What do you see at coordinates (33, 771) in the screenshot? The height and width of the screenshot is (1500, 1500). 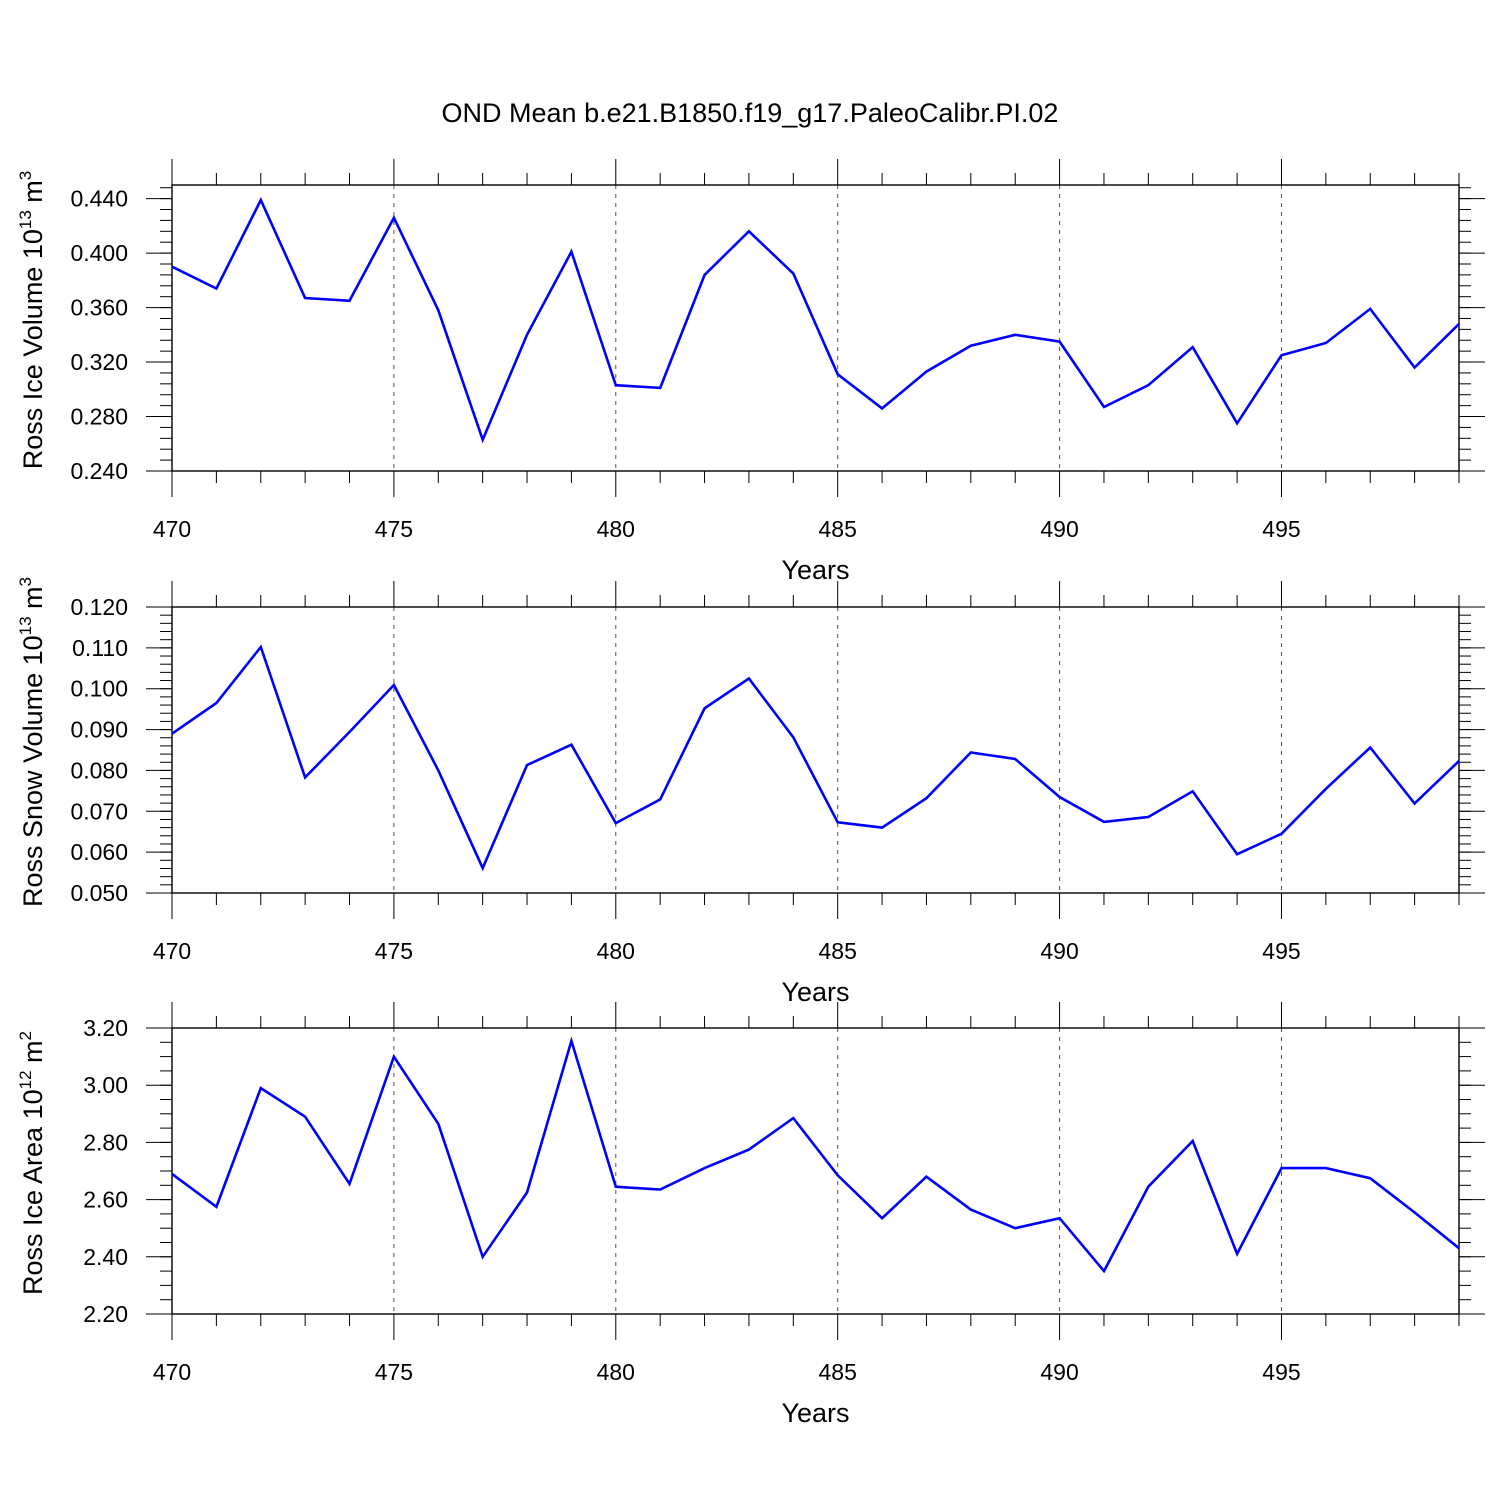 I see `y-axis-label-text: Ross Snow Volume 10` at bounding box center [33, 771].